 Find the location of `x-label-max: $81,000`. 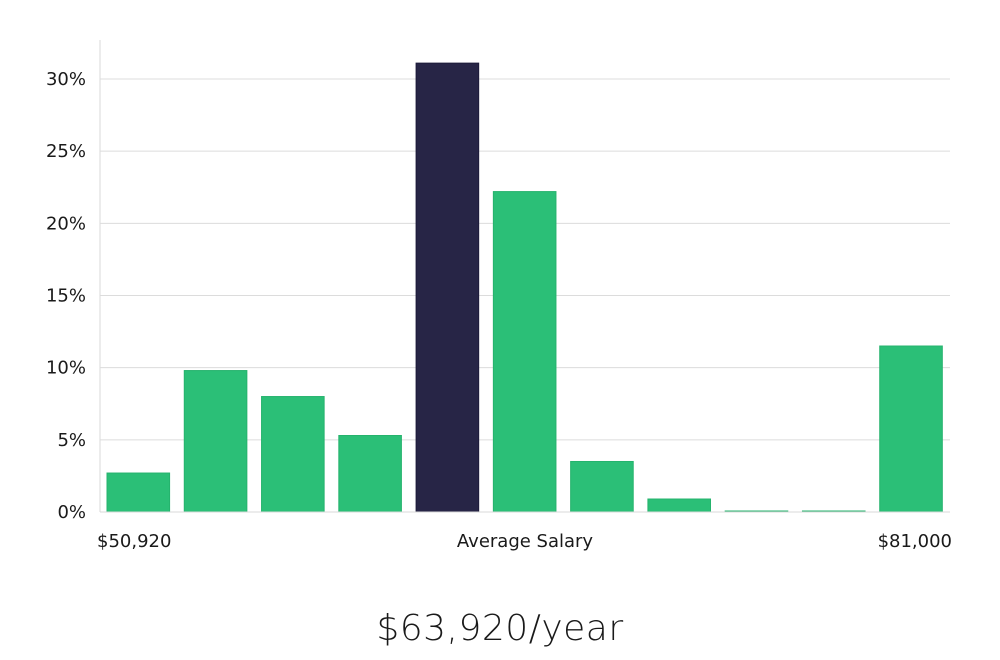

x-label-max: $81,000 is located at coordinates (915, 541).